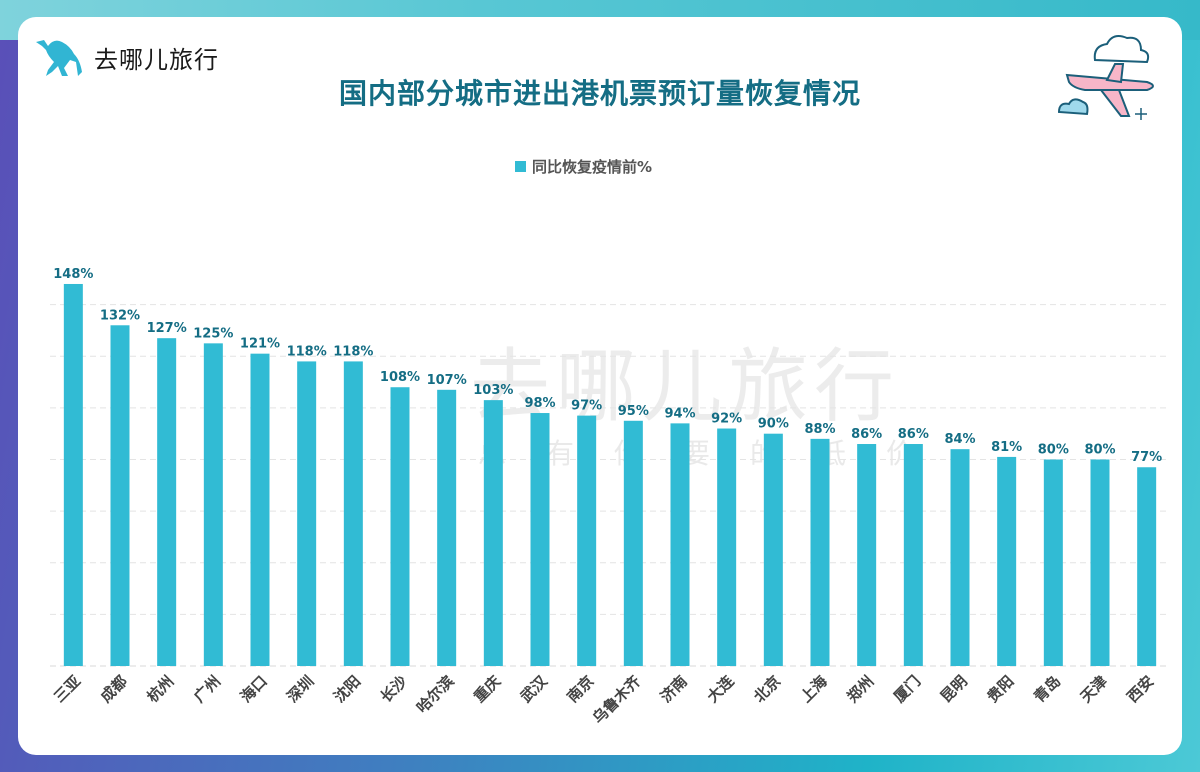 Image resolution: width=1200 pixels, height=772 pixels. Describe the element at coordinates (73, 274) in the screenshot. I see `data-label: 148%` at that location.